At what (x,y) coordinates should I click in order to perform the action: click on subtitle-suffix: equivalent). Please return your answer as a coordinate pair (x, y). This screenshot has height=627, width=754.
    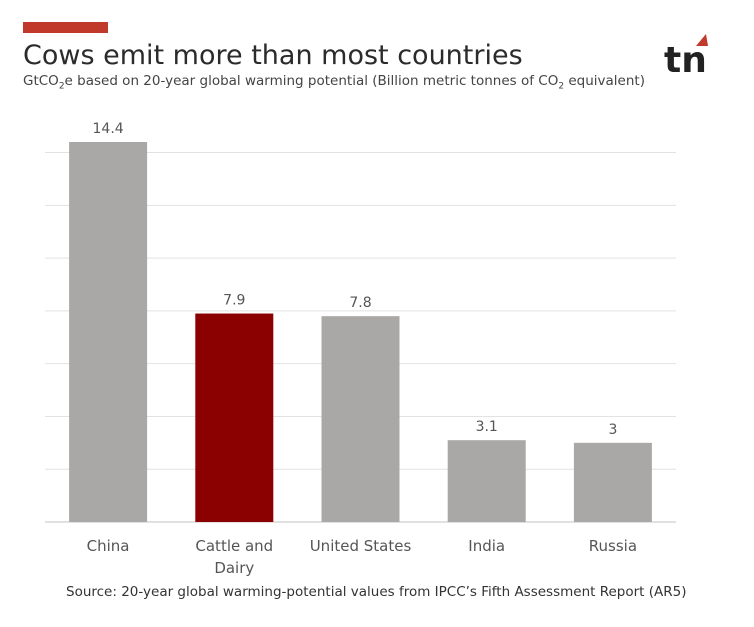
    Looking at the image, I should click on (604, 81).